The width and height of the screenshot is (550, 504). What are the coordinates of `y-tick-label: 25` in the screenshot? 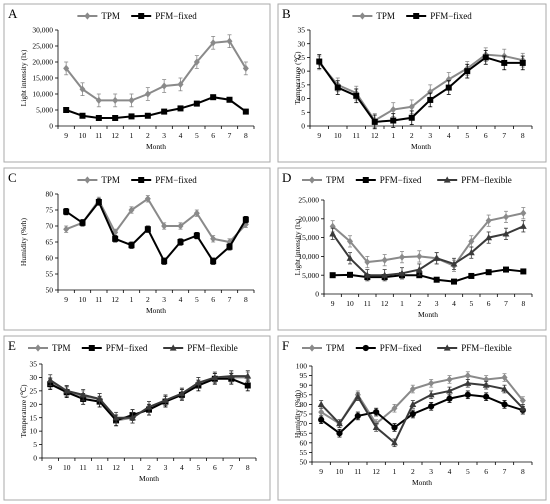 It's located at (34, 390).